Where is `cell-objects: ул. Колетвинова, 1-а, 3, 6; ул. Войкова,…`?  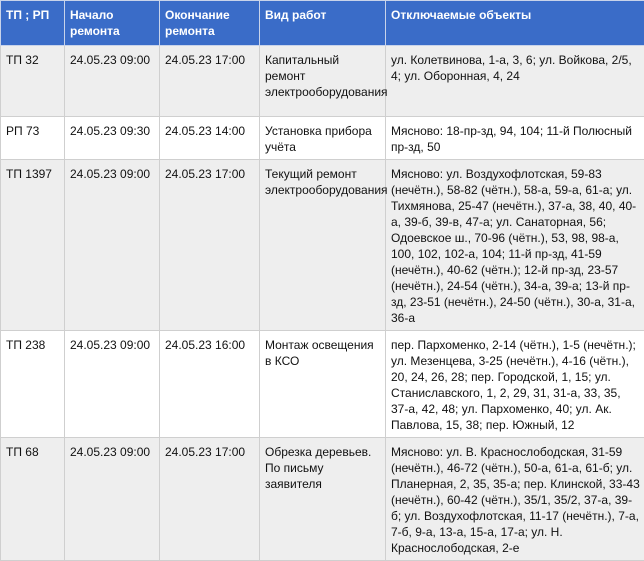 cell-objects: ул. Колетвинова, 1-а, 3, 6; ул. Войкова,… is located at coordinates (515, 81).